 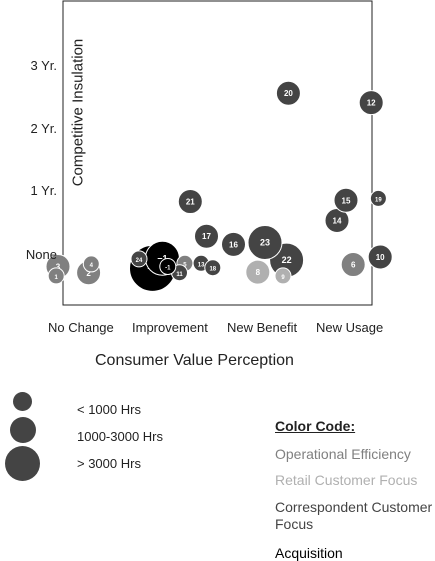 I want to click on size-legend-large-label: > 3000 Hrs, so click(x=109, y=463).